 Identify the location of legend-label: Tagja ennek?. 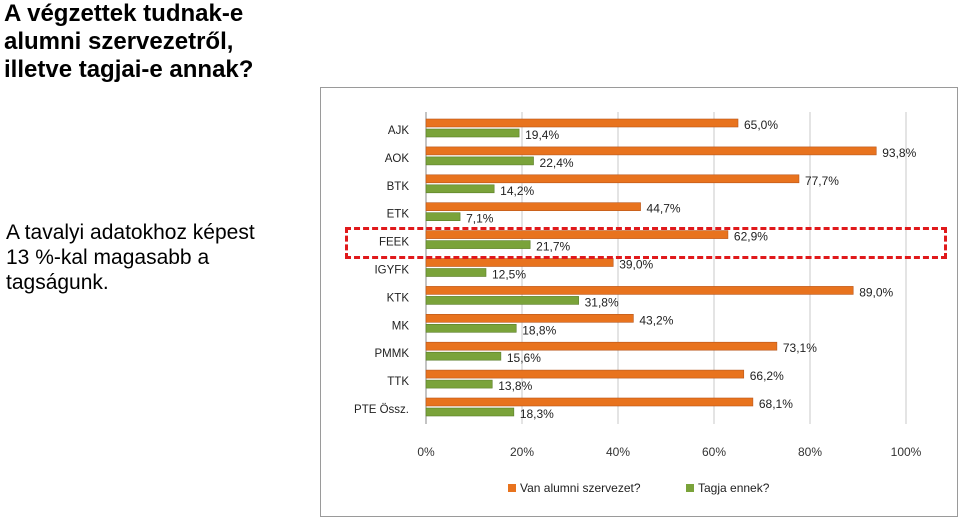
(734, 488).